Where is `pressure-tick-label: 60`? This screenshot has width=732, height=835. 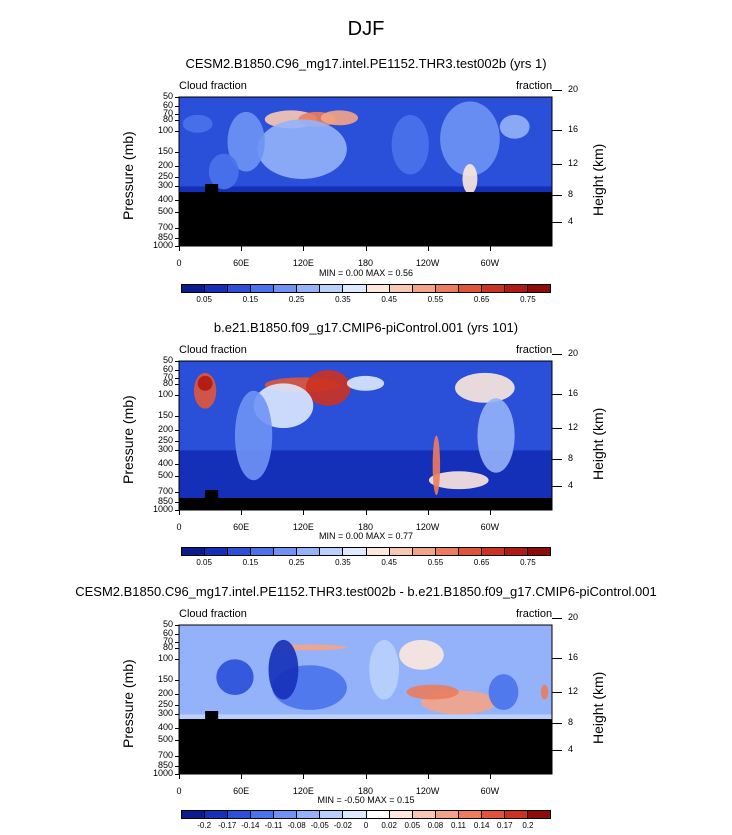
pressure-tick-label: 60 is located at coordinates (167, 105).